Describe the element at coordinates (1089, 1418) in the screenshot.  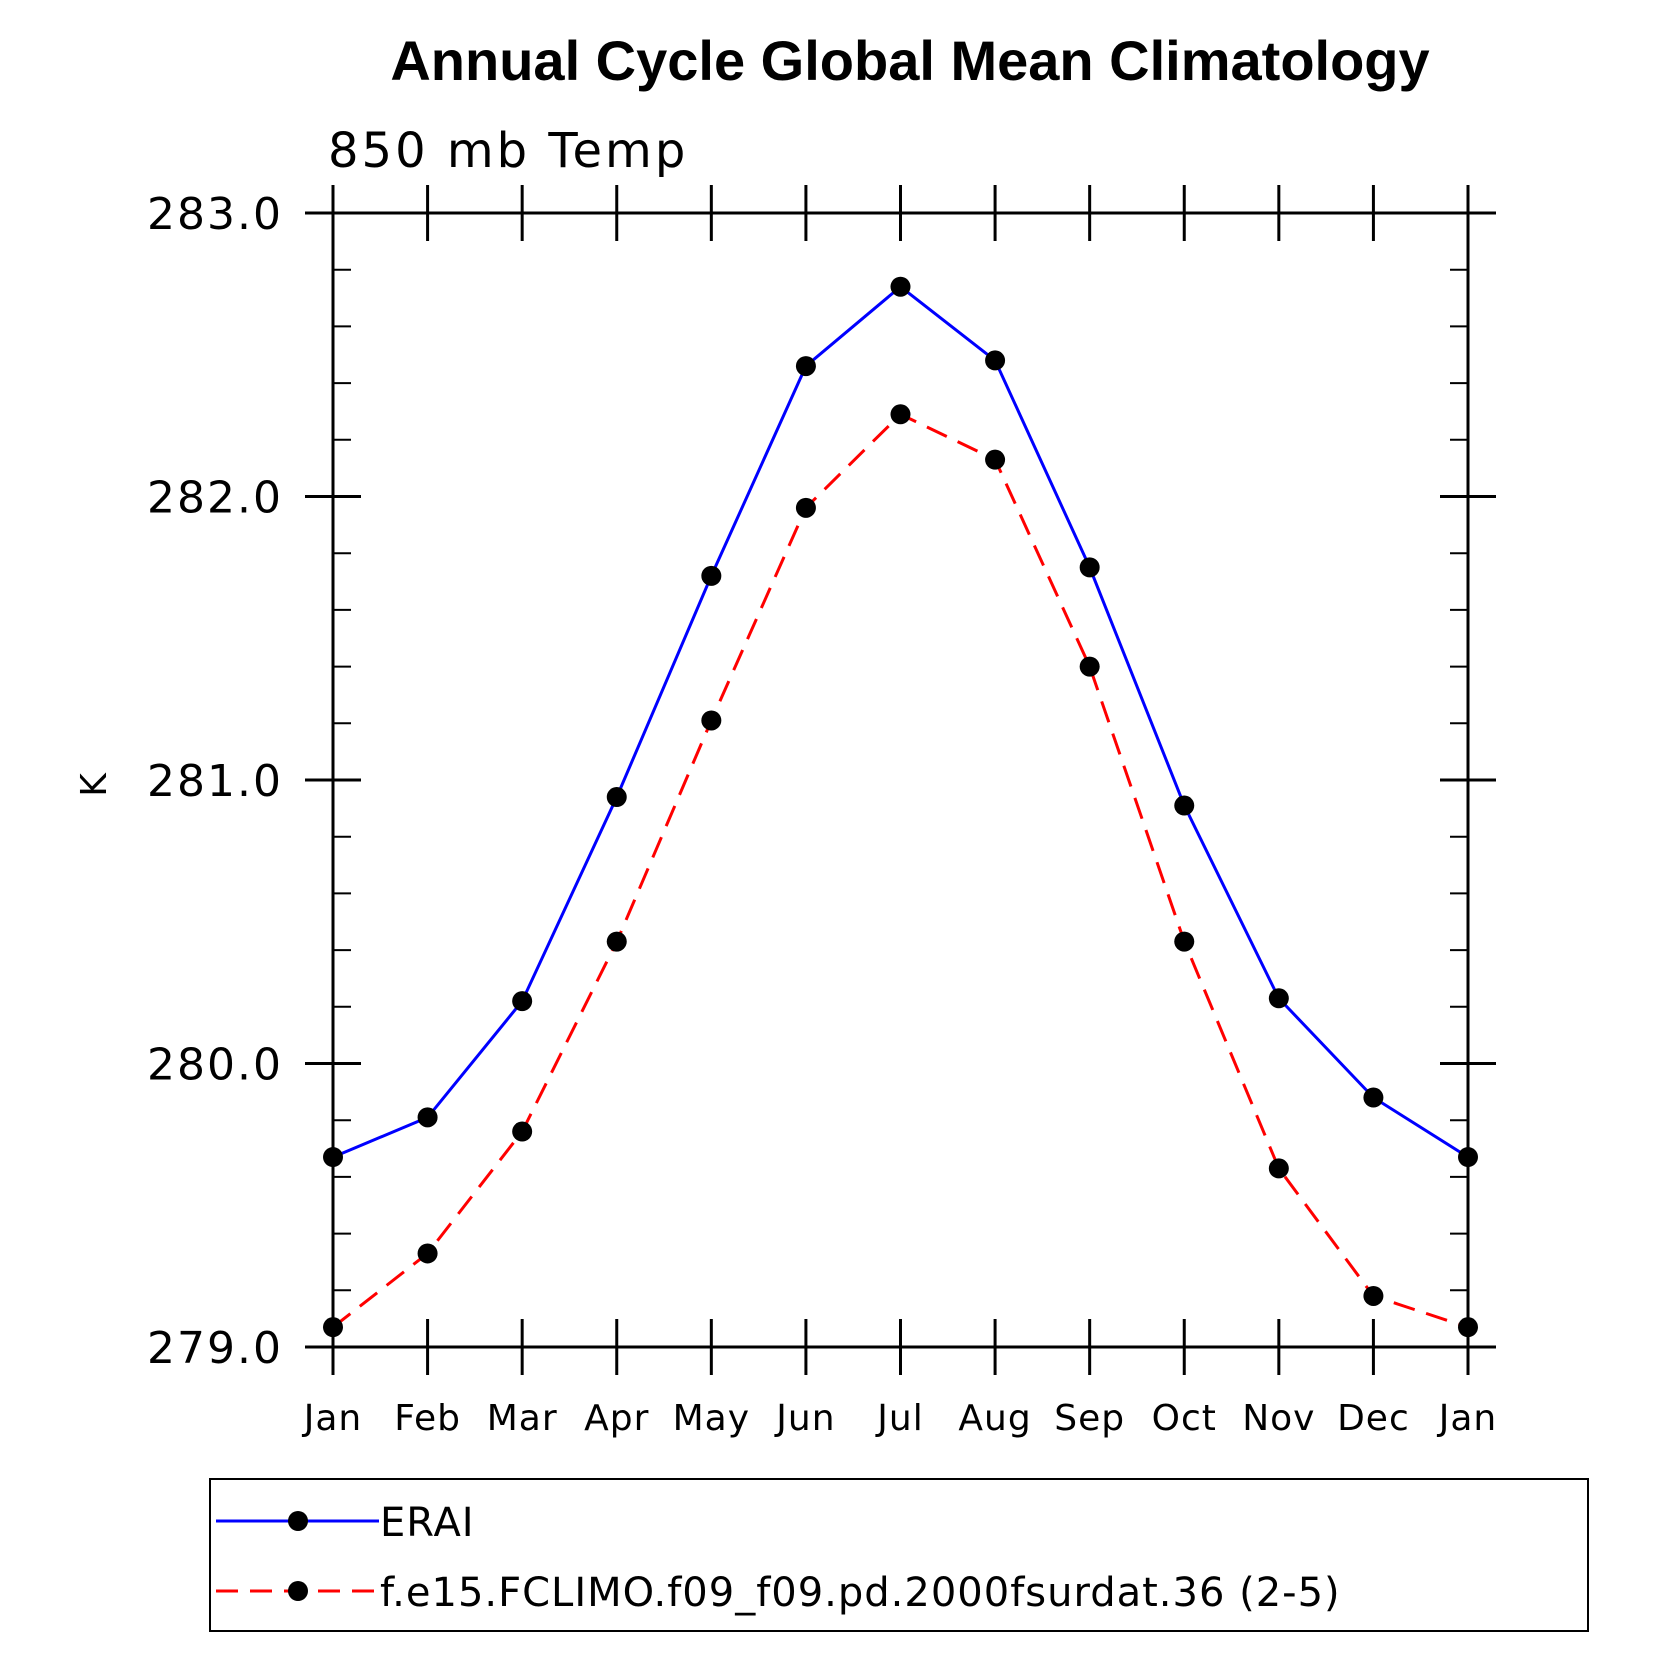
I see `x-tick-label: Sep` at that location.